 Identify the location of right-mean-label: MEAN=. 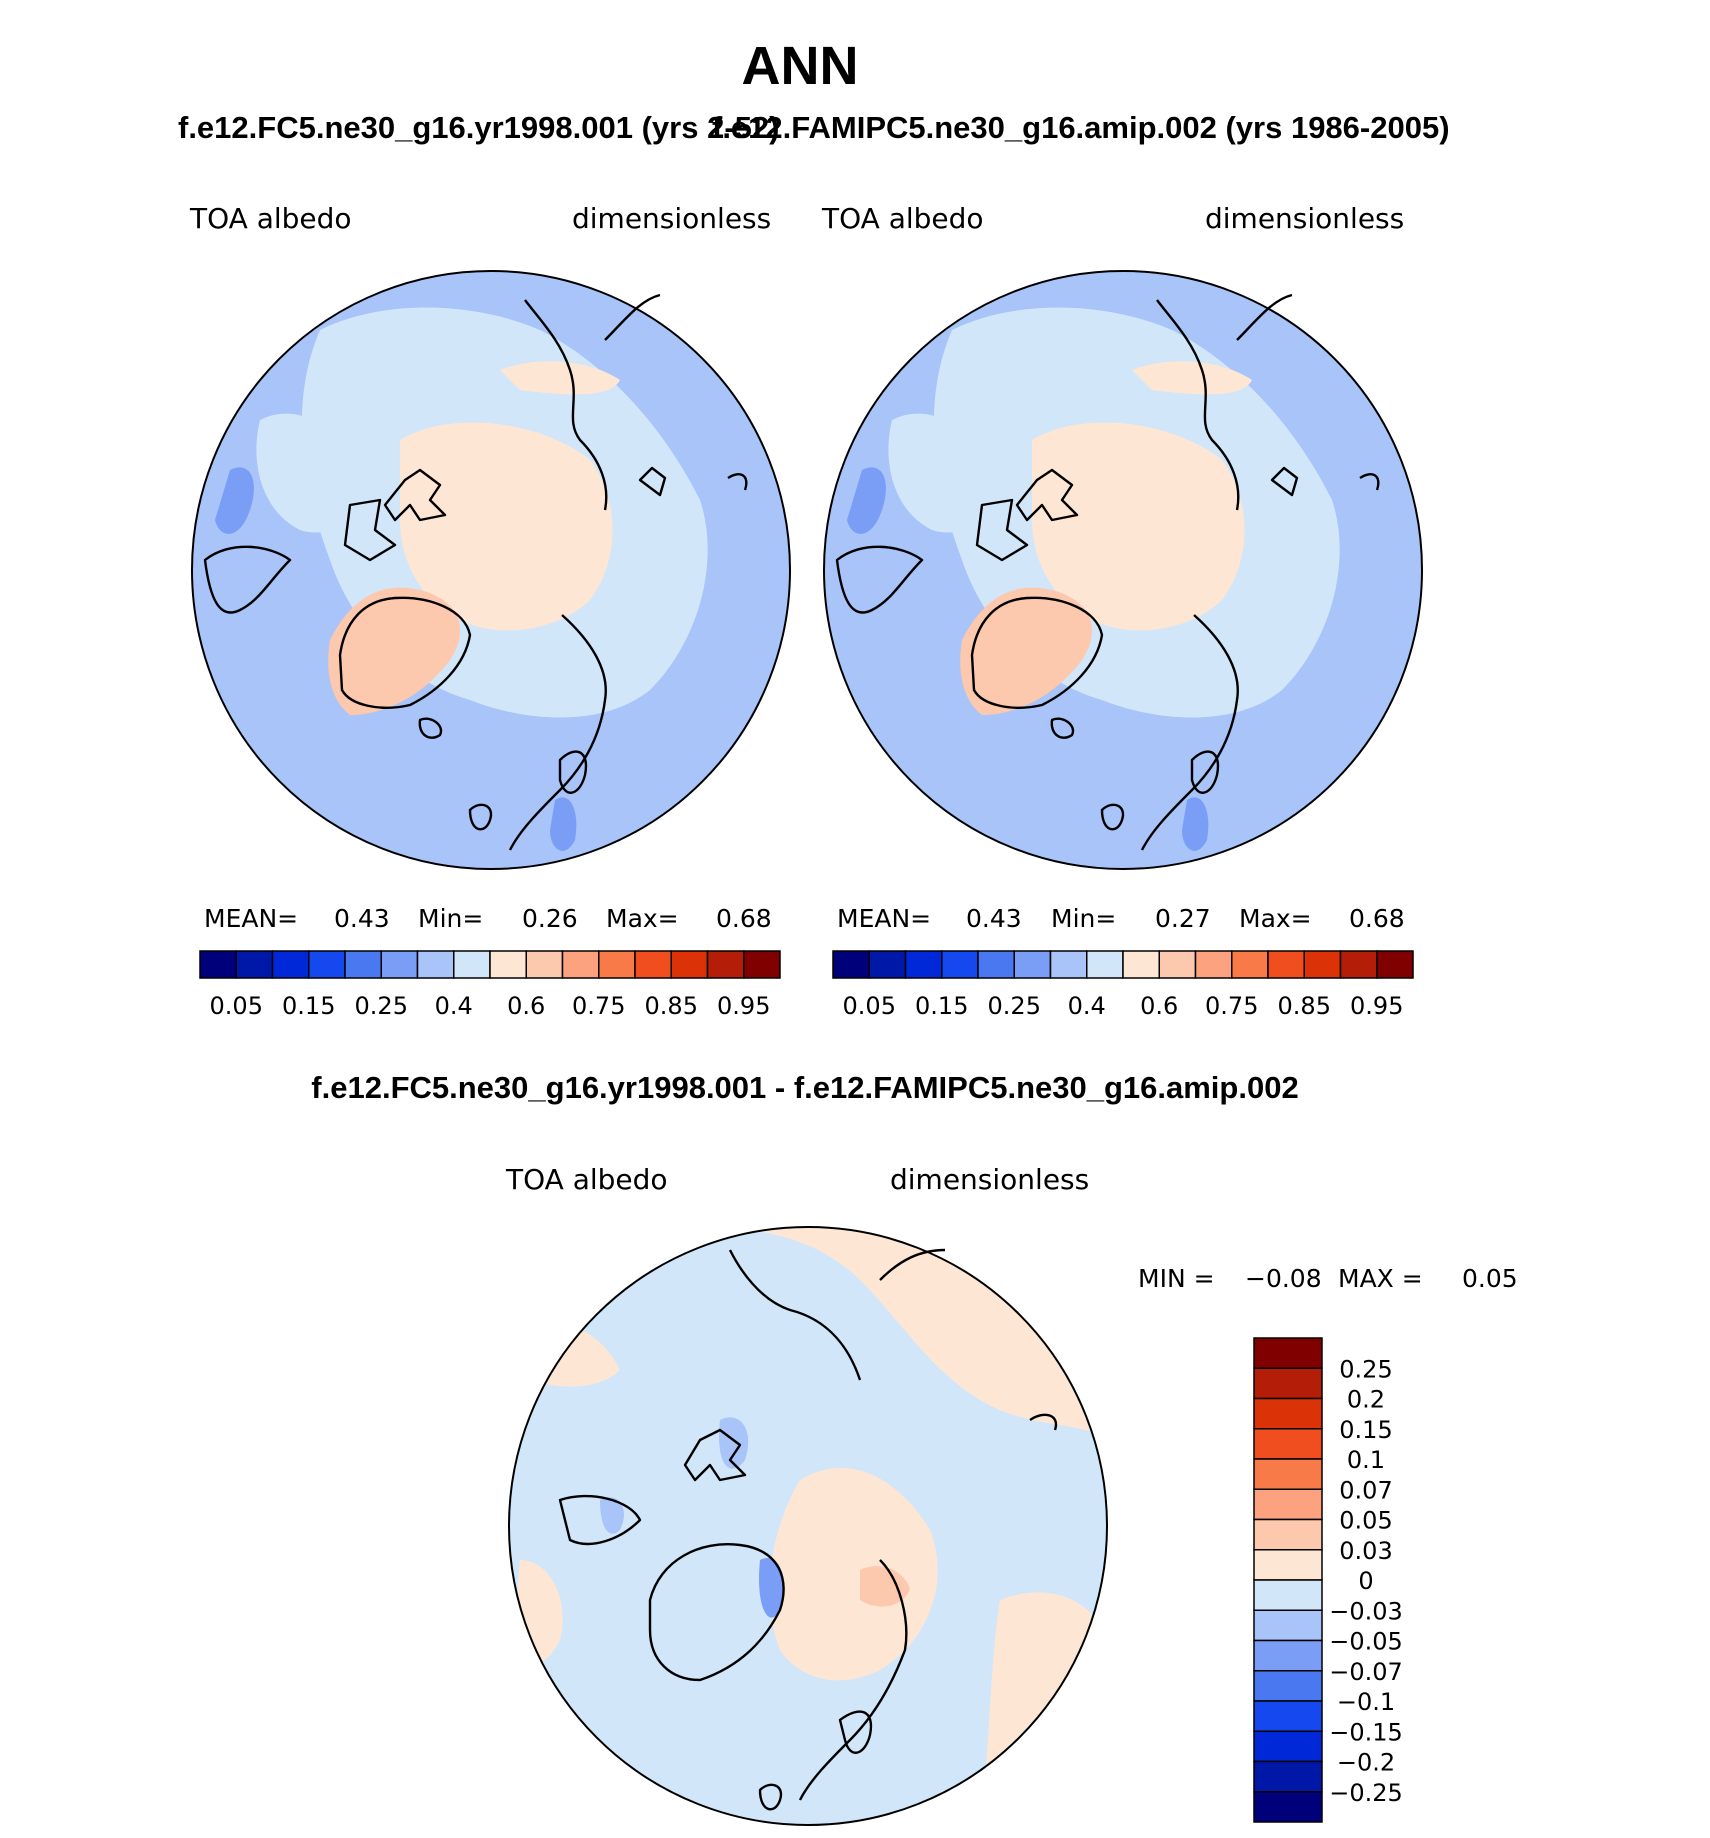
(884, 918).